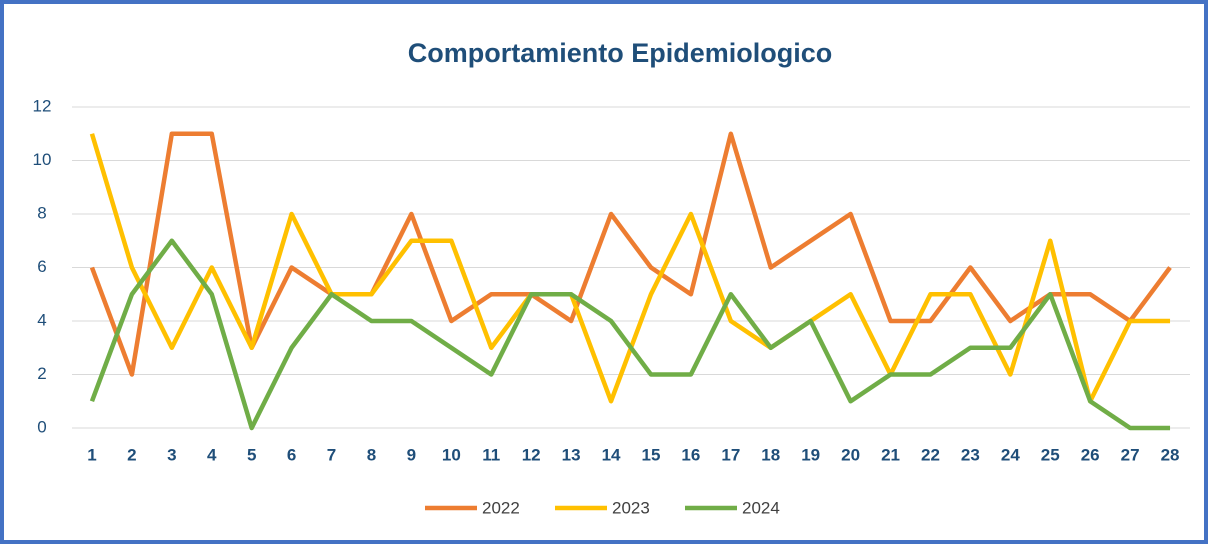 The height and width of the screenshot is (544, 1208). I want to click on legend-label: 2022, so click(501, 507).